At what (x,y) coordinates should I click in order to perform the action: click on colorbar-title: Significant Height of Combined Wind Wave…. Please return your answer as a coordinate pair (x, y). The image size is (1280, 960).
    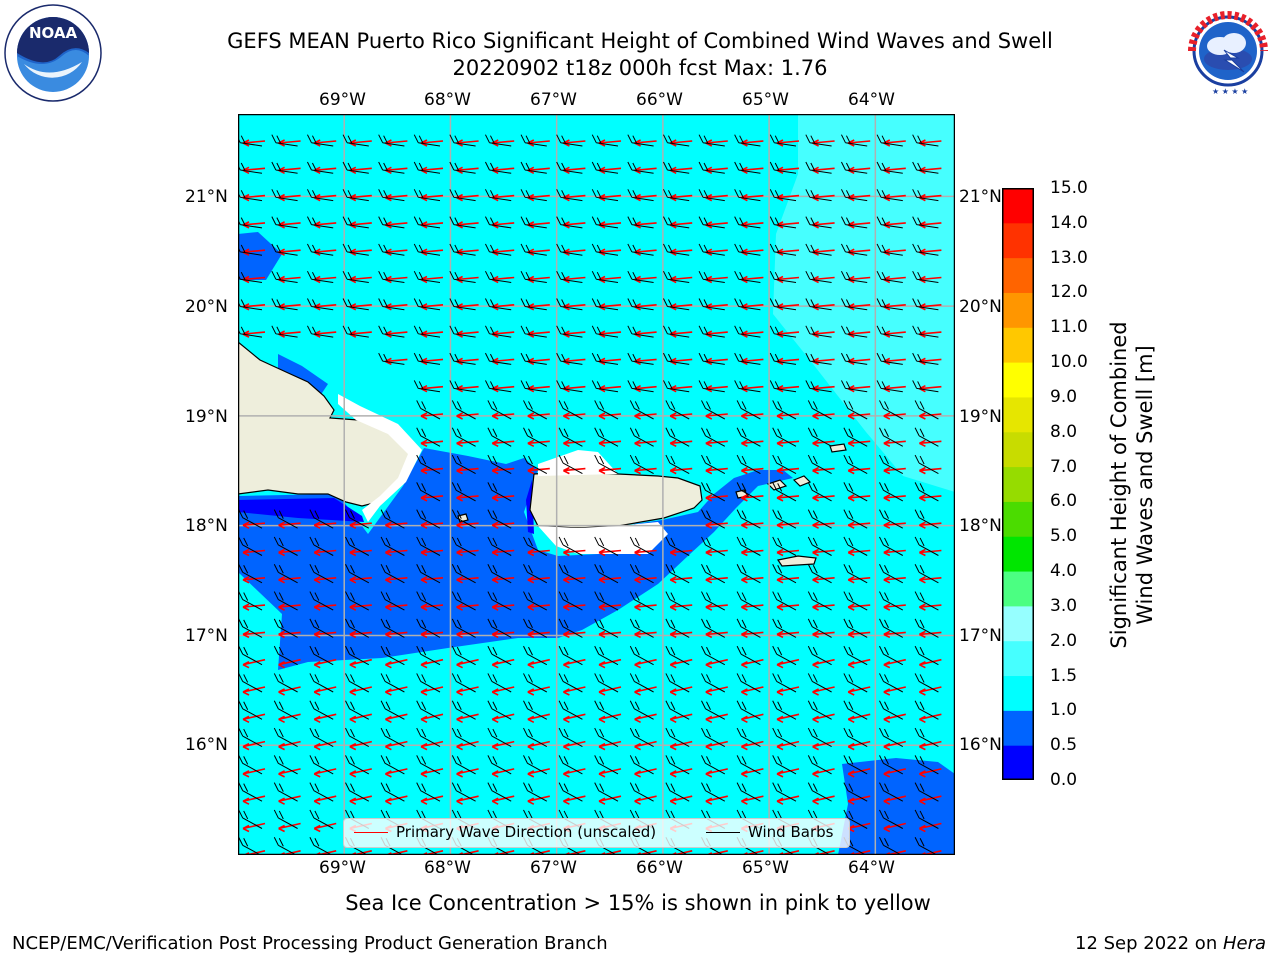
    Looking at the image, I should click on (1132, 485).